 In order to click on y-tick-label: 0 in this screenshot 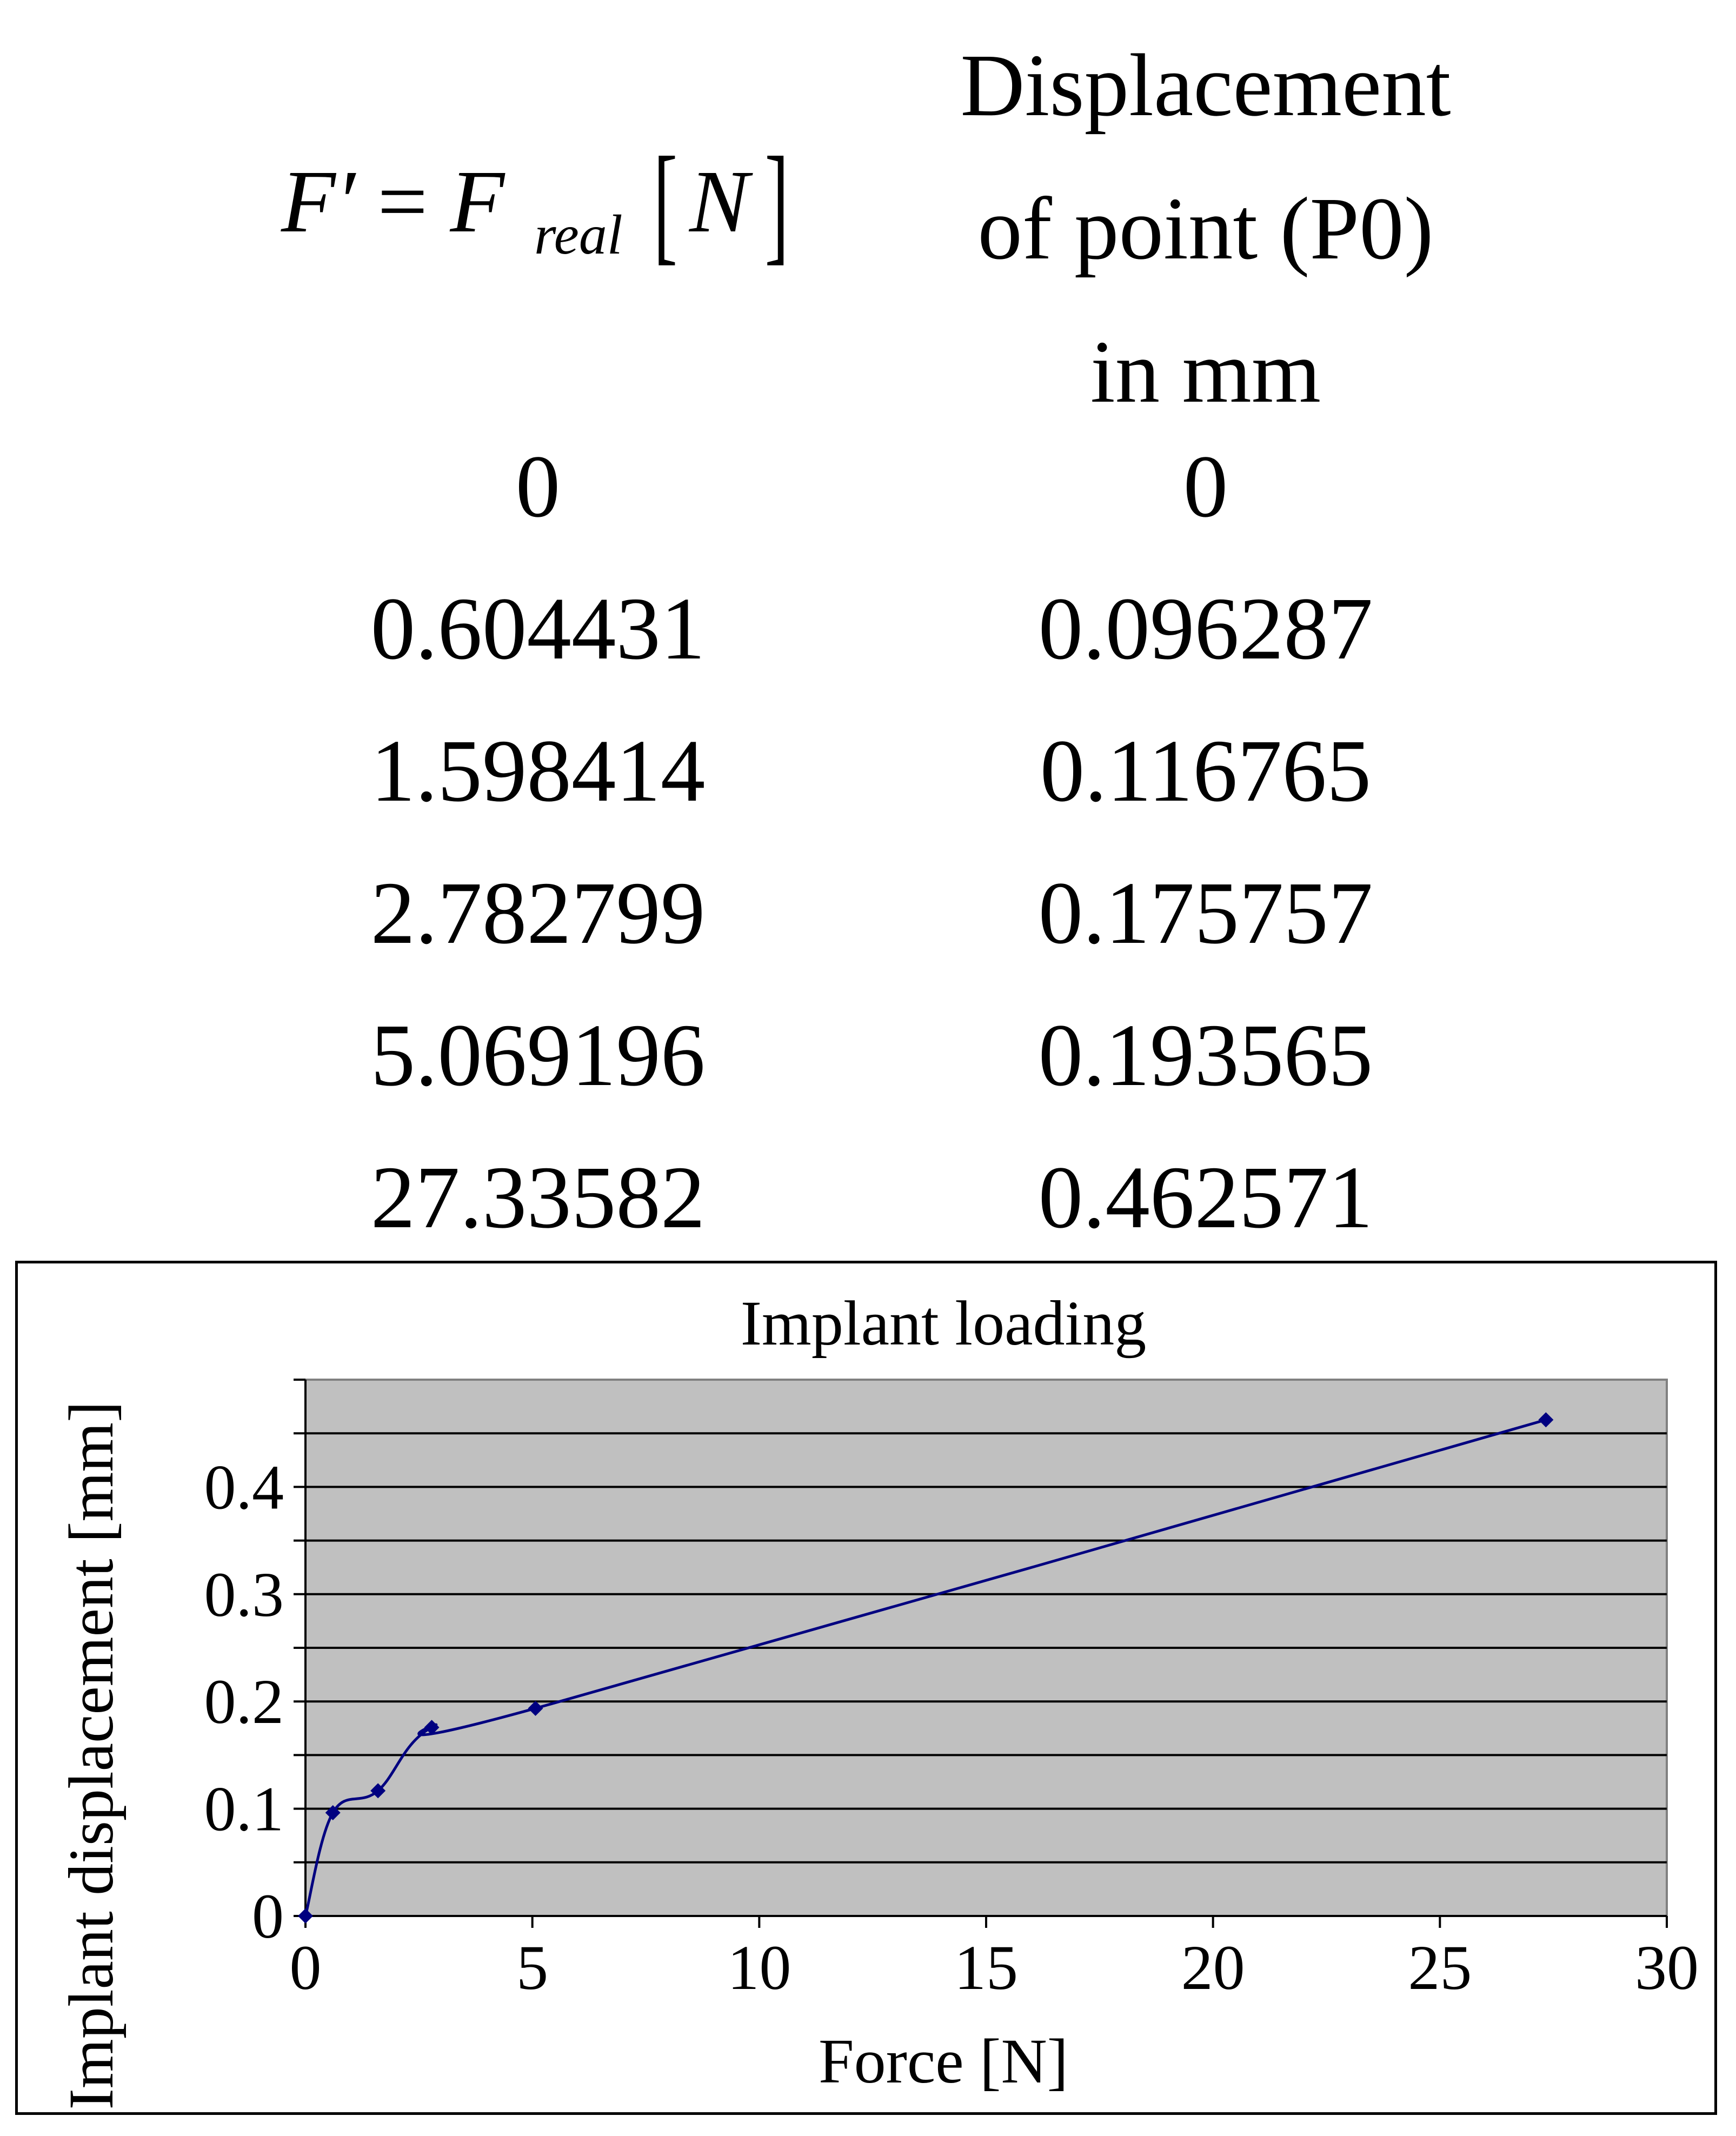, I will do `click(268, 1917)`.